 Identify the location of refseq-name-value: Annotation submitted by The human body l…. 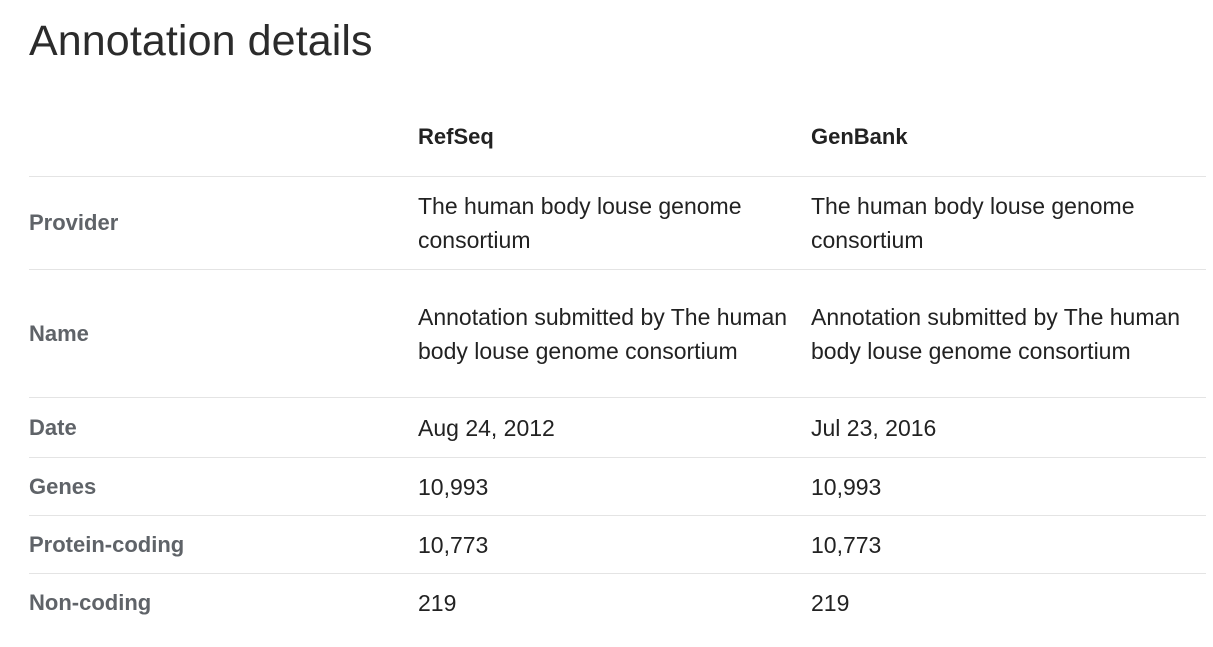
(603, 333).